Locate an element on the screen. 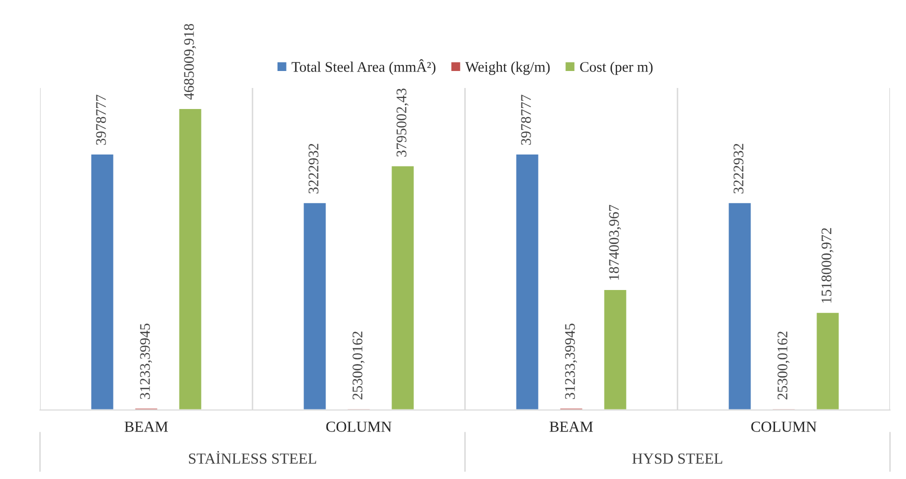 The image size is (906, 479). legend-label: Weight (kg/m) is located at coordinates (507, 68).